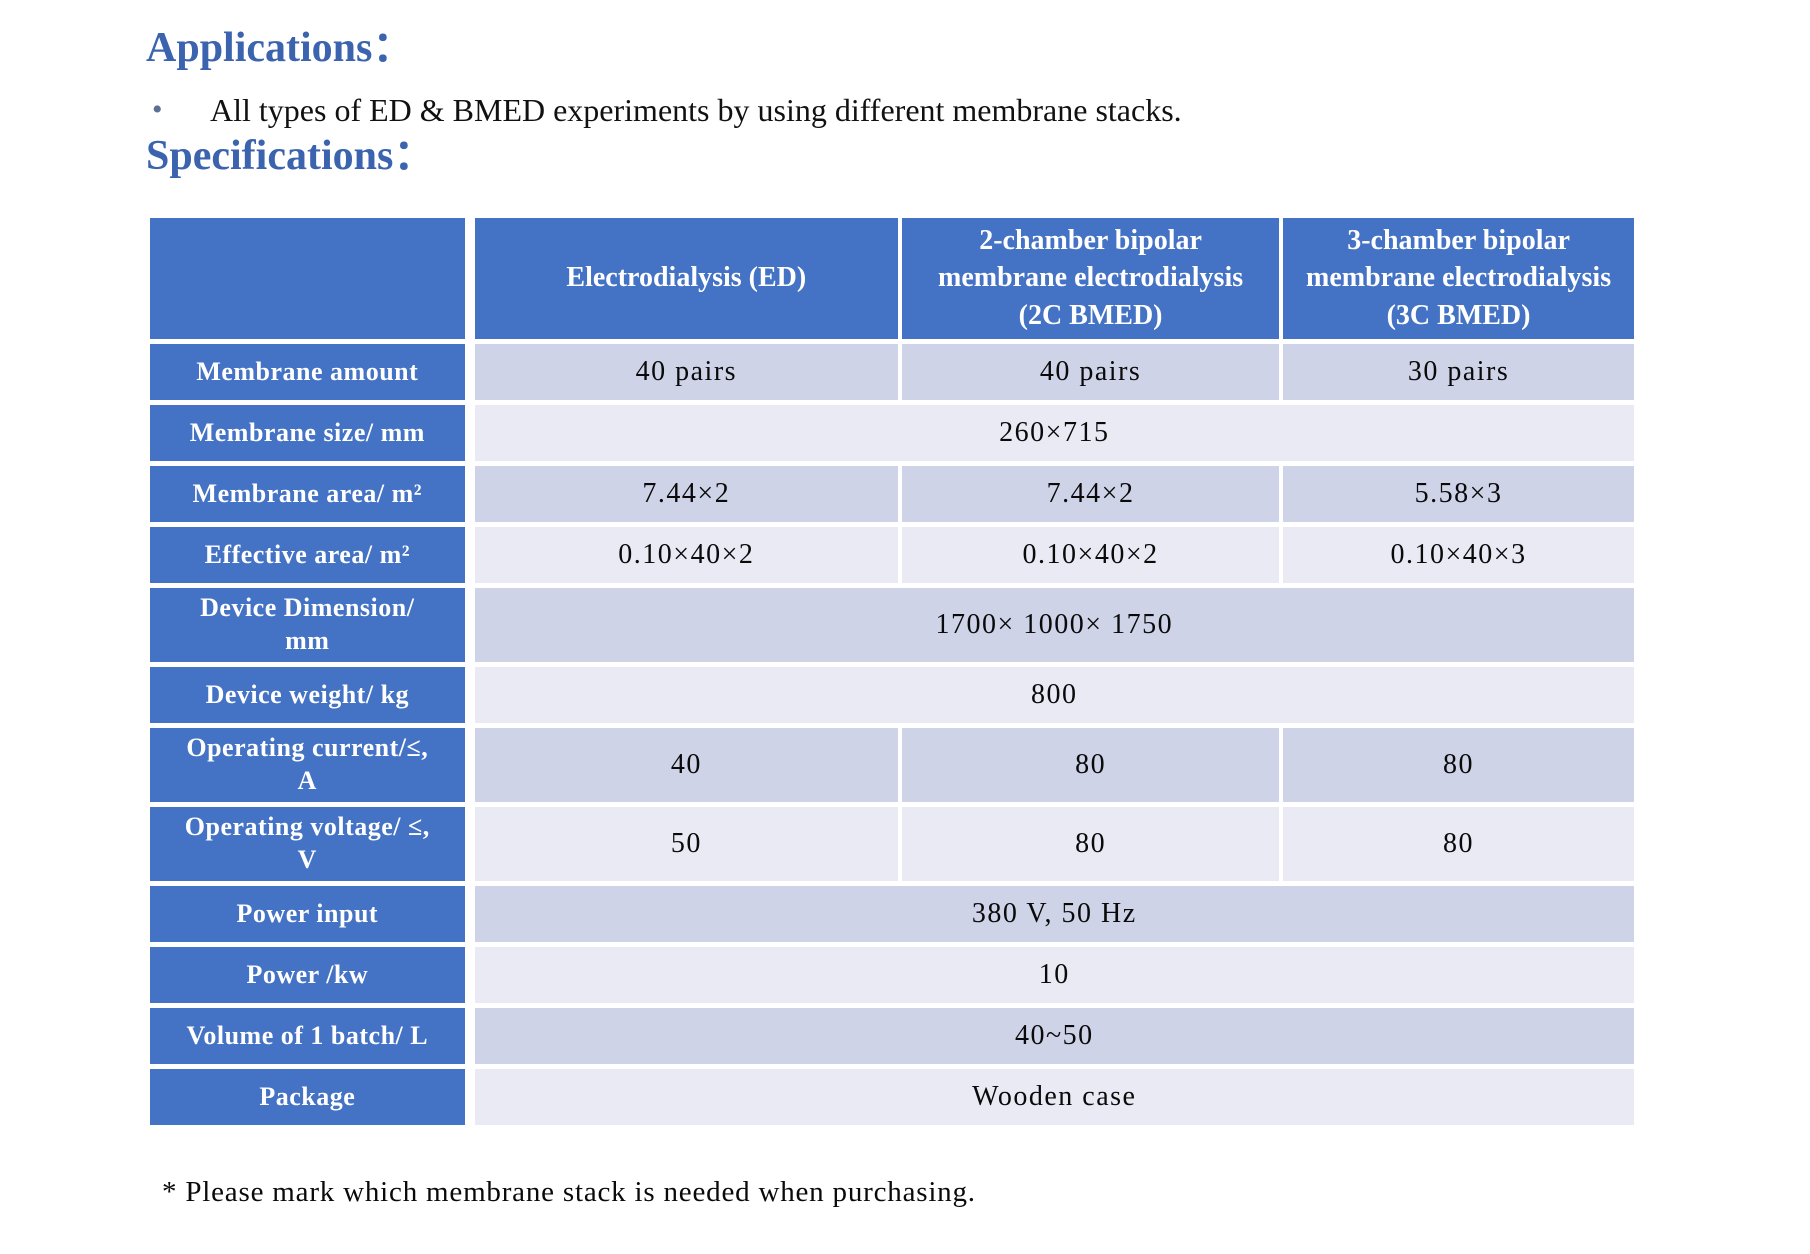 Image resolution: width=1810 pixels, height=1254 pixels. I want to click on applications-heading: Applications：, so click(280, 48).